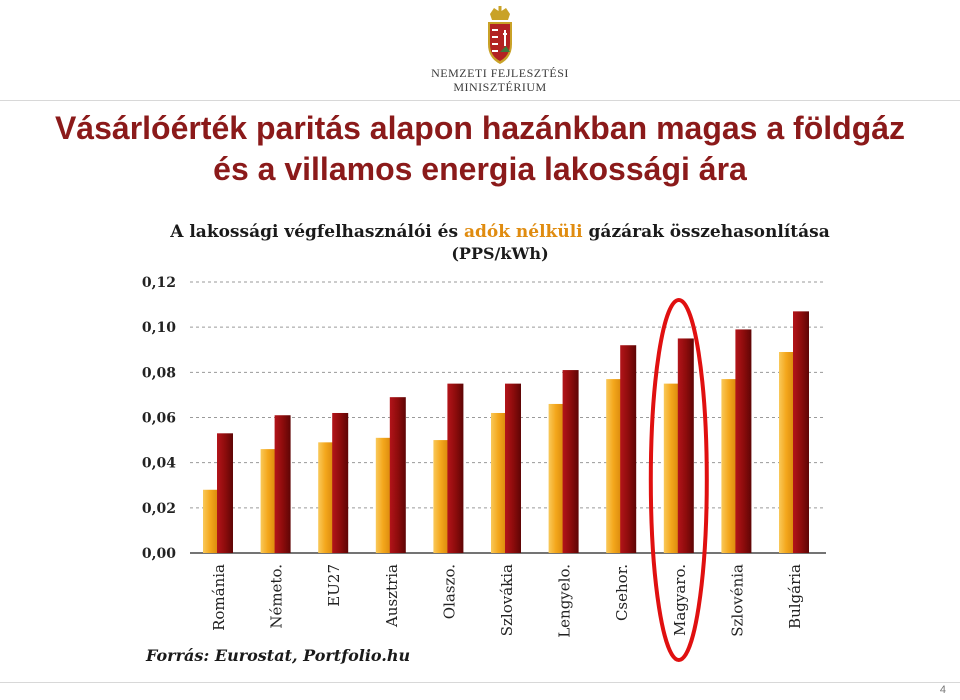  Describe the element at coordinates (622, 592) in the screenshot. I see `x-tick-label: Csehor.` at that location.